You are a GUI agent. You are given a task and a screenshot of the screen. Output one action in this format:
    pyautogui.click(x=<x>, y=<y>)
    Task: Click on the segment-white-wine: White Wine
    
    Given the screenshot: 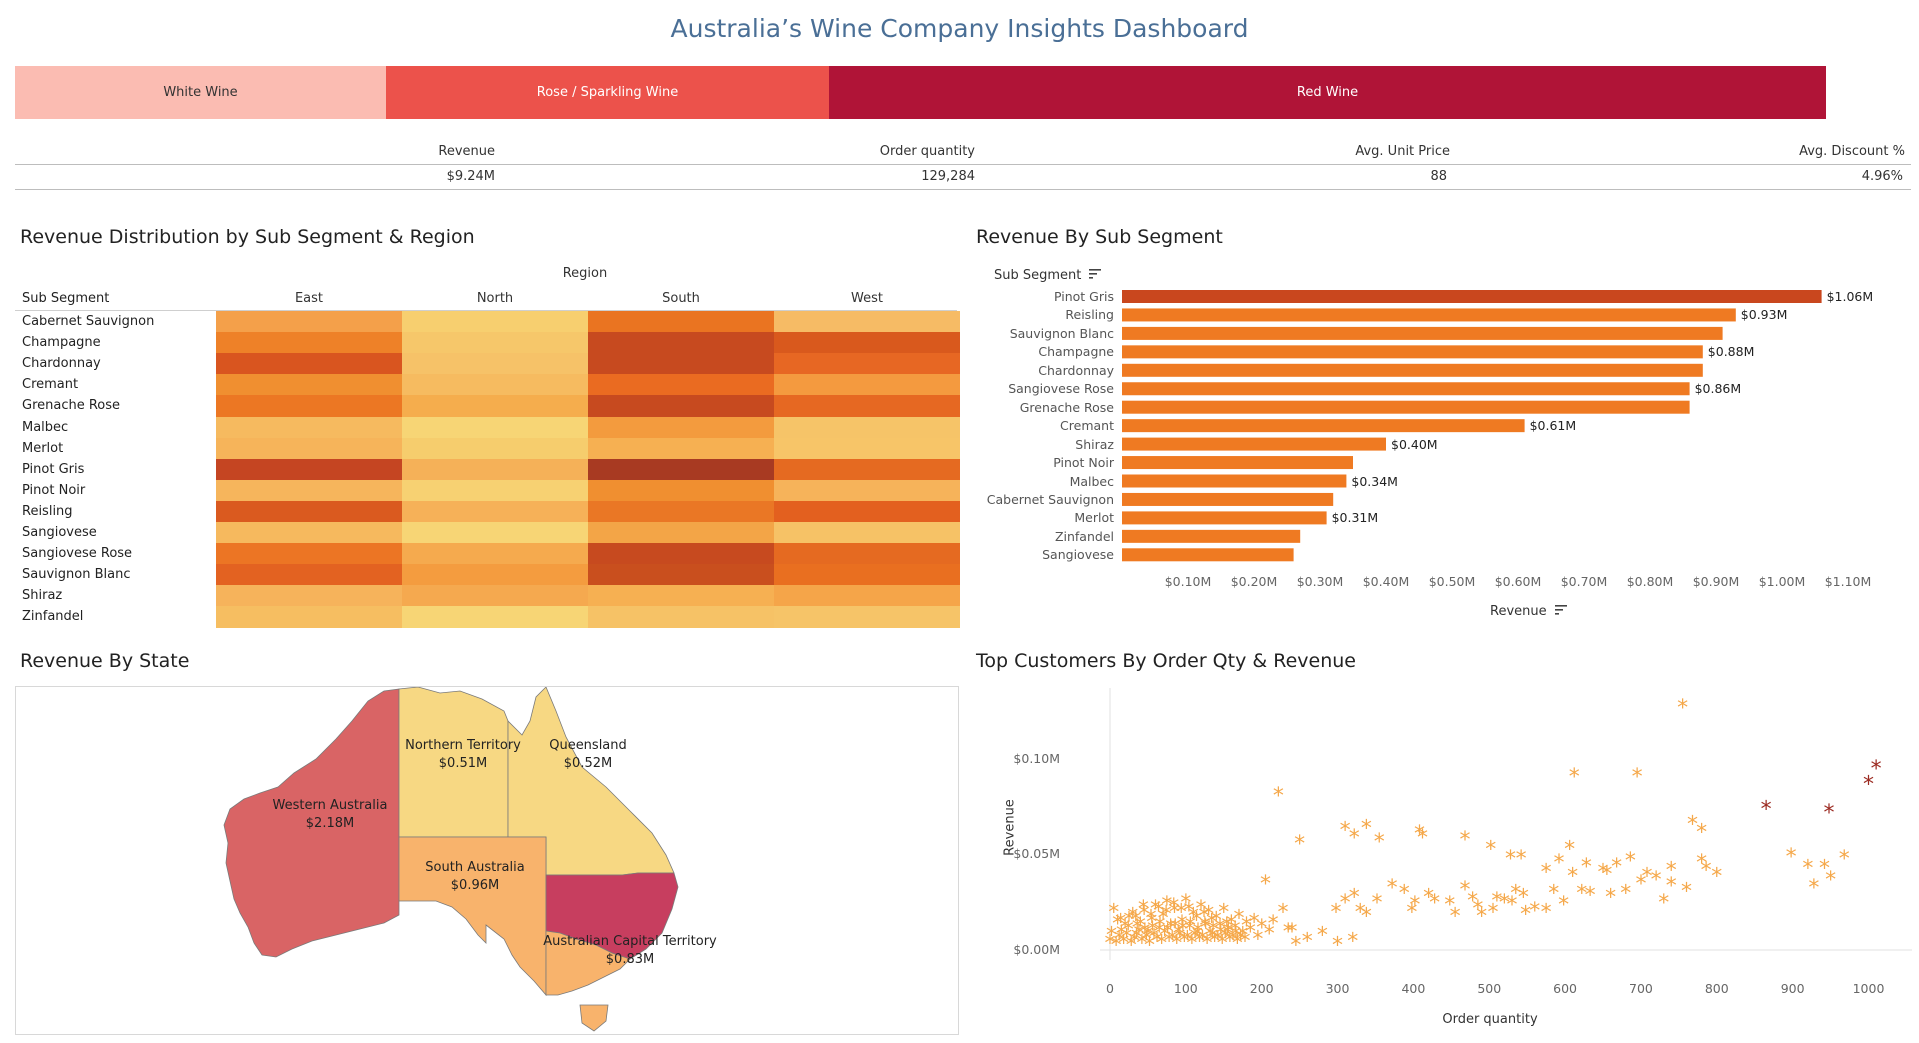 What is the action you would take?
    pyautogui.click(x=200, y=92)
    